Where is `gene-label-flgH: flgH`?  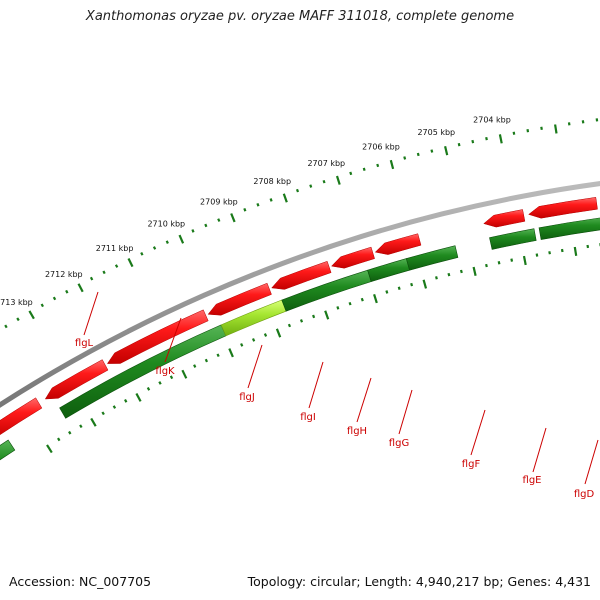
gene-label-flgH: flgH is located at coordinates (357, 431).